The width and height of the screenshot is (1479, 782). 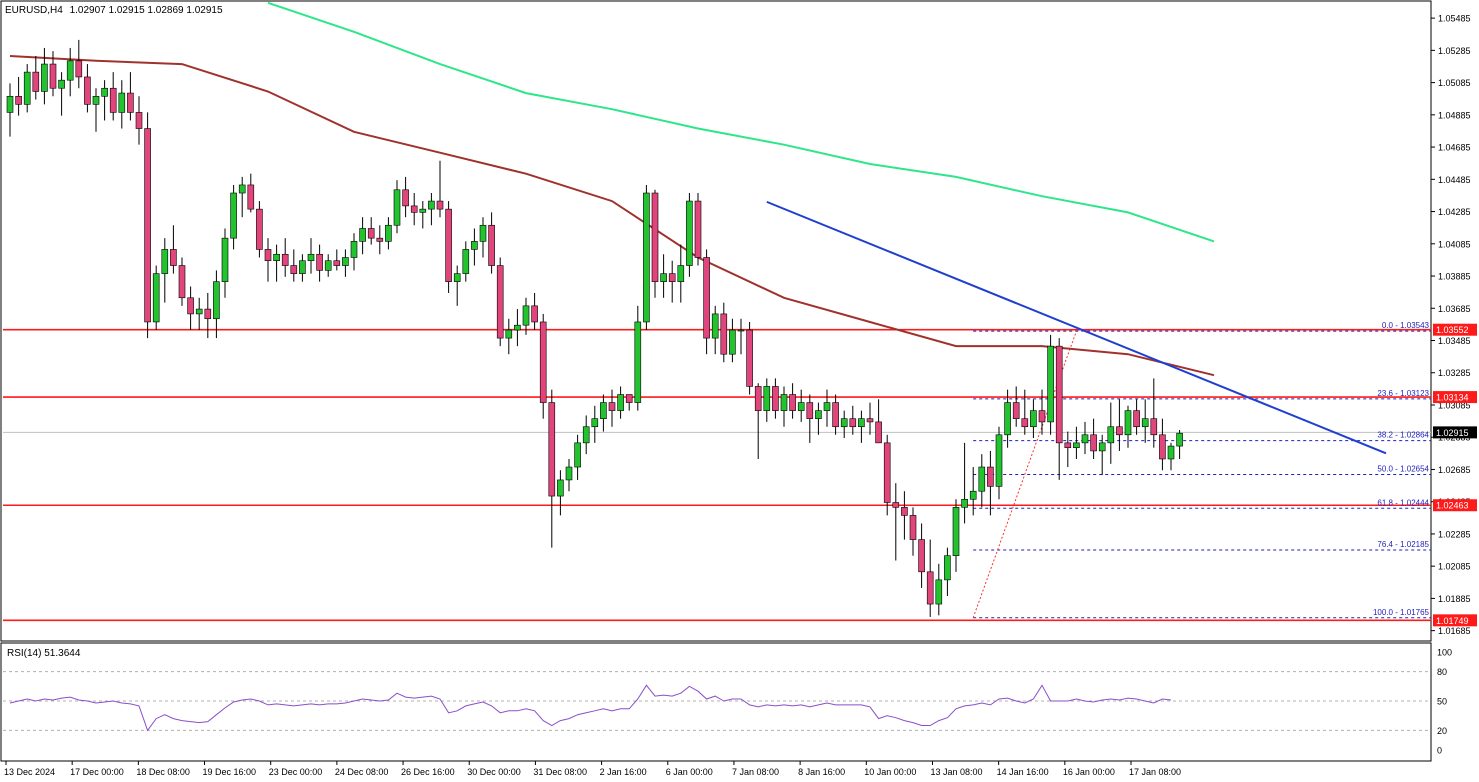 I want to click on time-tick-label: 18 Dec 08:00, so click(x=163, y=772).